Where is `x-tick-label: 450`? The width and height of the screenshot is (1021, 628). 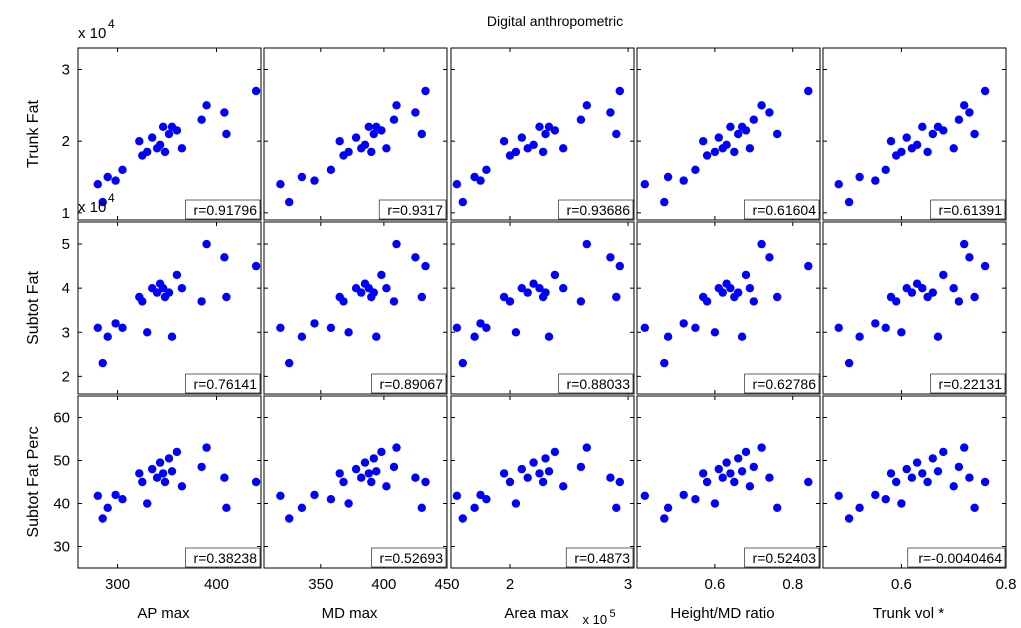
x-tick-label: 450 is located at coordinates (446, 584).